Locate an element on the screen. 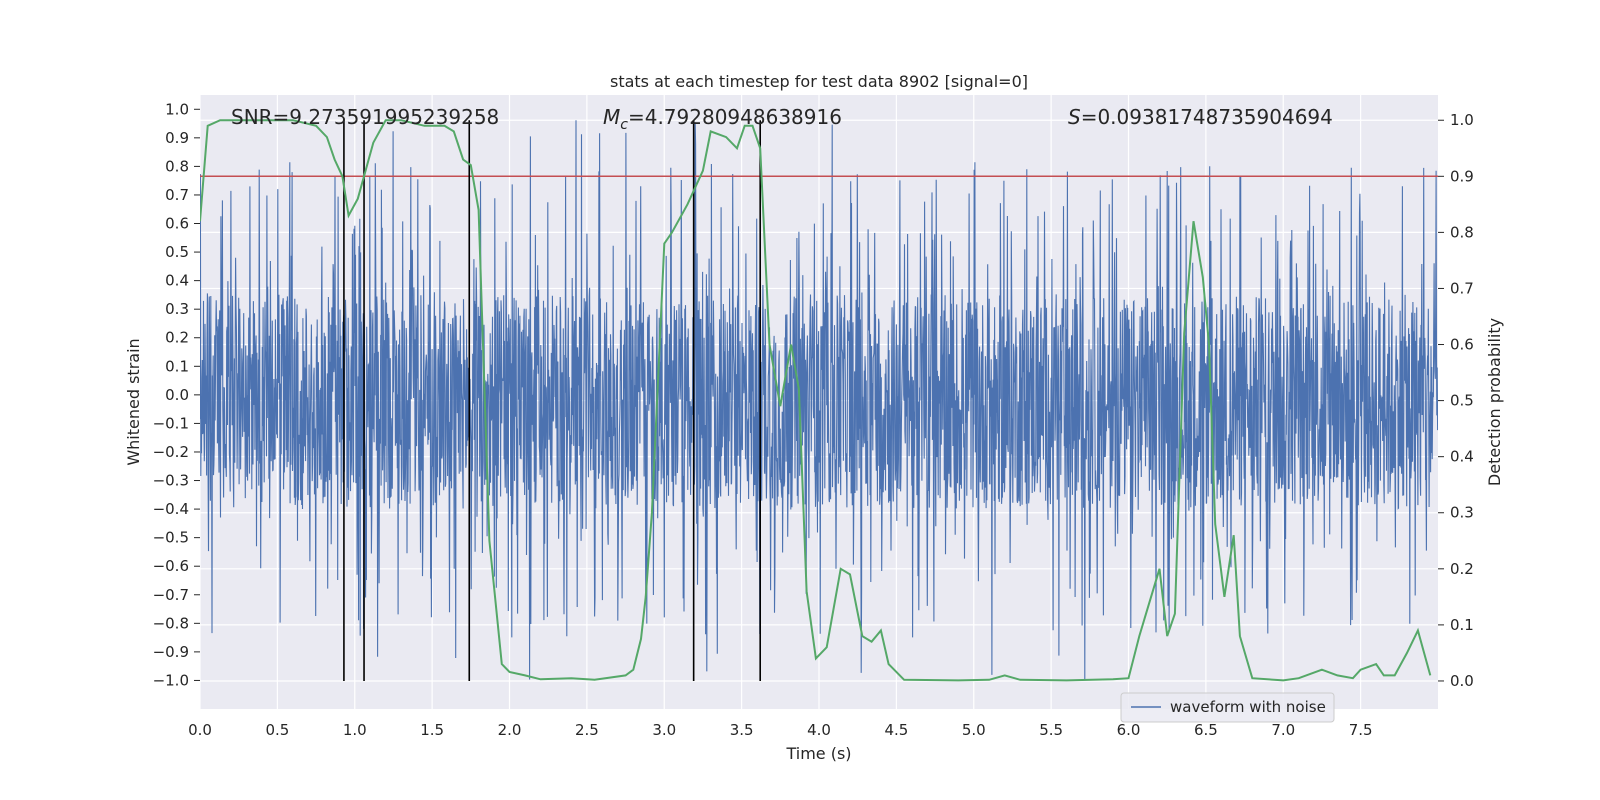 Image resolution: width=1600 pixels, height=800 pixels. s-annotation: S=0.09381748735904694 is located at coordinates (1200, 117).